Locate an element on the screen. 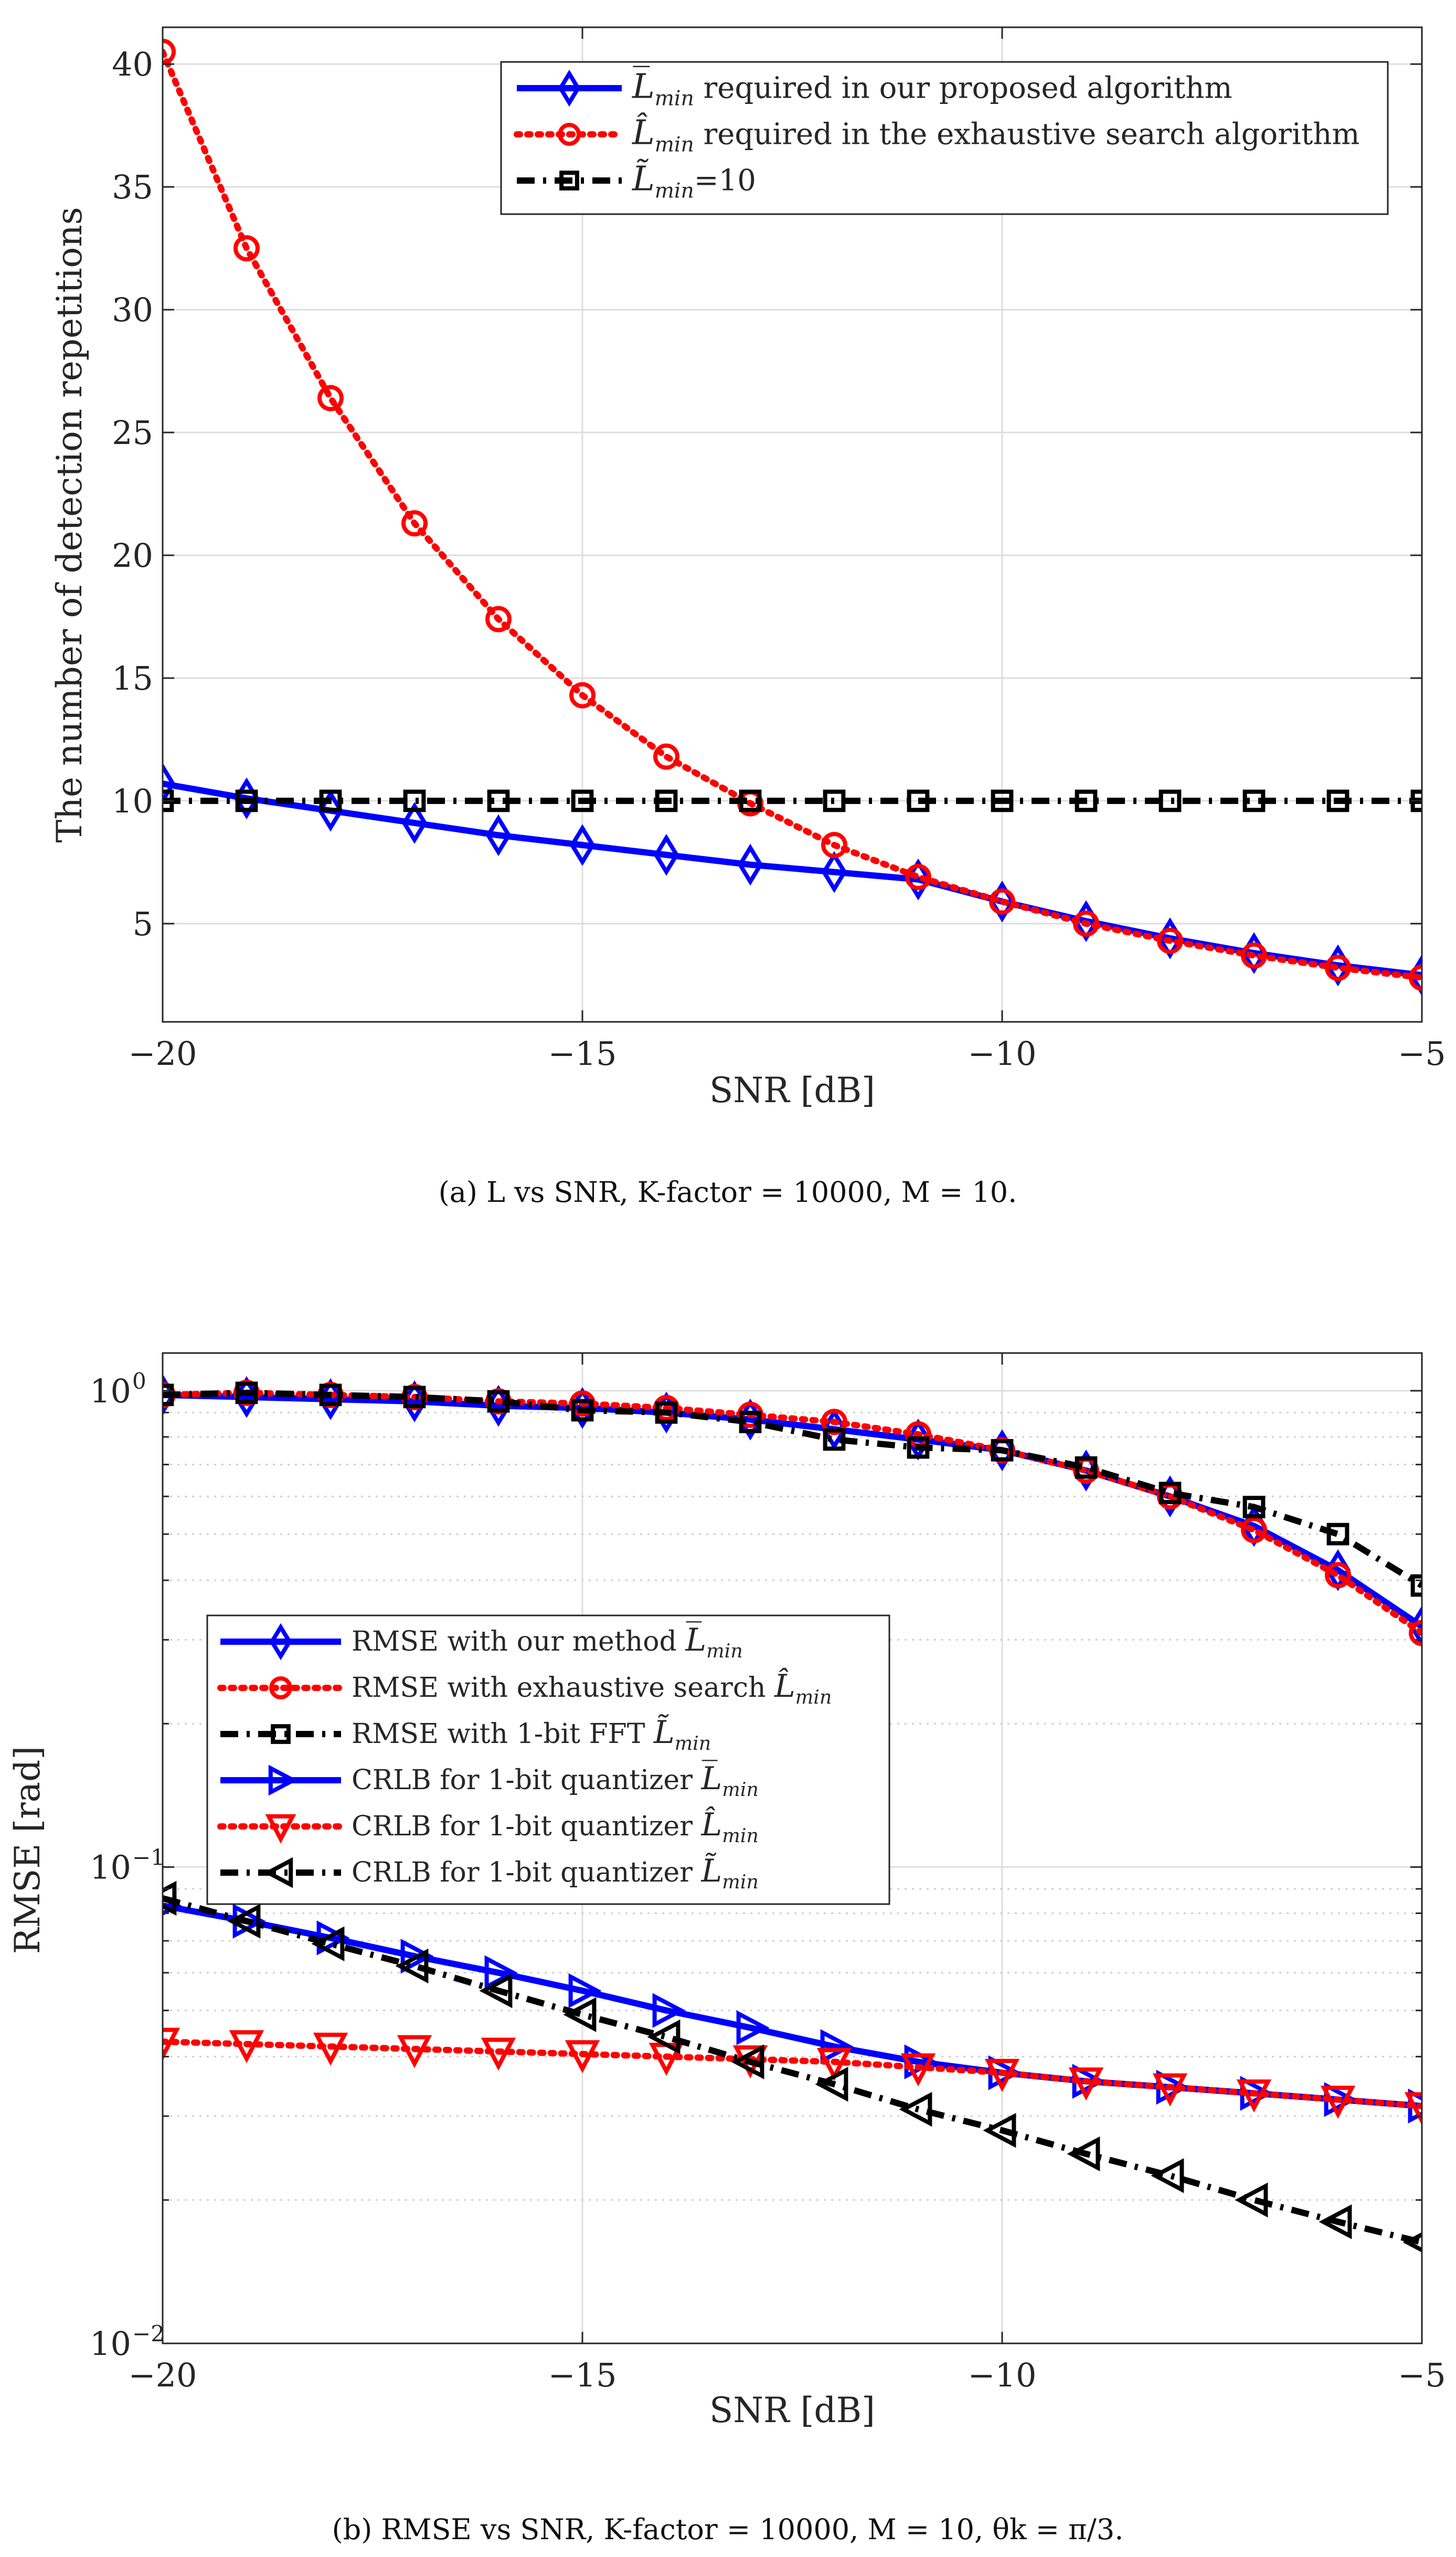 The height and width of the screenshot is (2557, 1456). chart-a-y-tick-label: 35 is located at coordinates (132, 187).